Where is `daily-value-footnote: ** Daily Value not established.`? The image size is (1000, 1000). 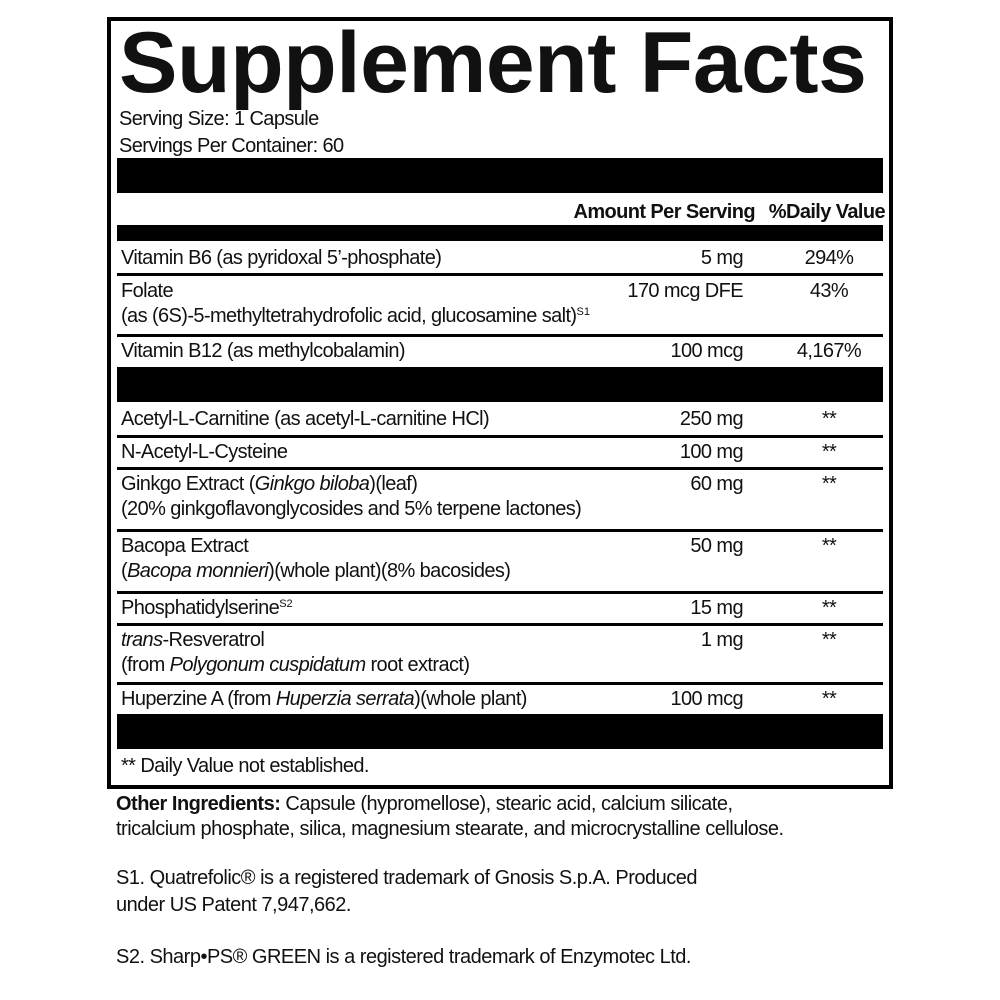 daily-value-footnote: ** Daily Value not established. is located at coordinates (245, 766).